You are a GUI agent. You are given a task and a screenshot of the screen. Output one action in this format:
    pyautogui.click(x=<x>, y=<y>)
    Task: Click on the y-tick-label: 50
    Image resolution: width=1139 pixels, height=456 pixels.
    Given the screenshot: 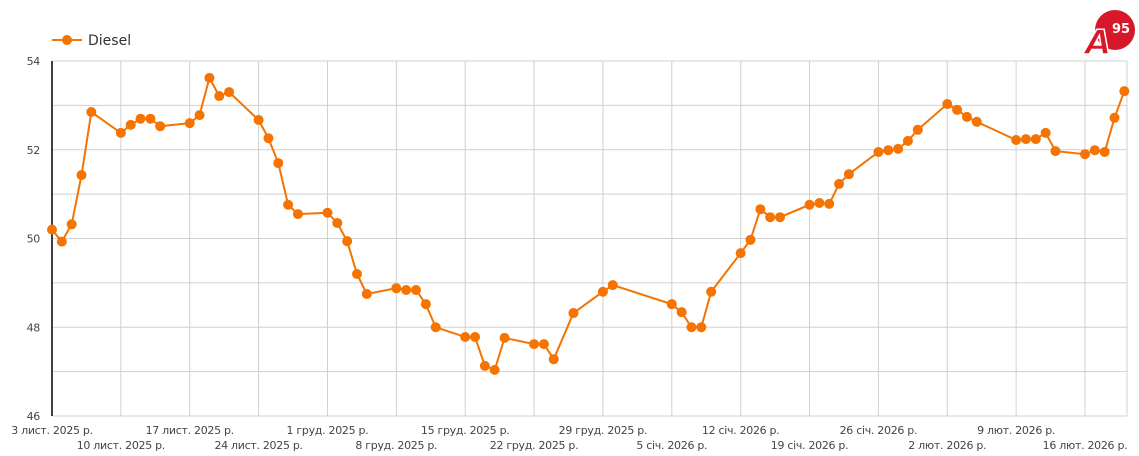 What is the action you would take?
    pyautogui.click(x=34, y=239)
    